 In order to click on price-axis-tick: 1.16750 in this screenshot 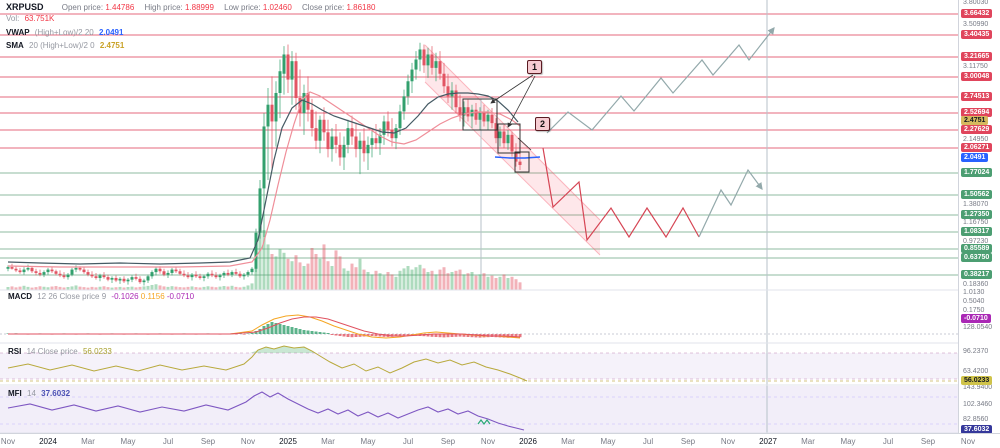, I will do `click(976, 222)`.